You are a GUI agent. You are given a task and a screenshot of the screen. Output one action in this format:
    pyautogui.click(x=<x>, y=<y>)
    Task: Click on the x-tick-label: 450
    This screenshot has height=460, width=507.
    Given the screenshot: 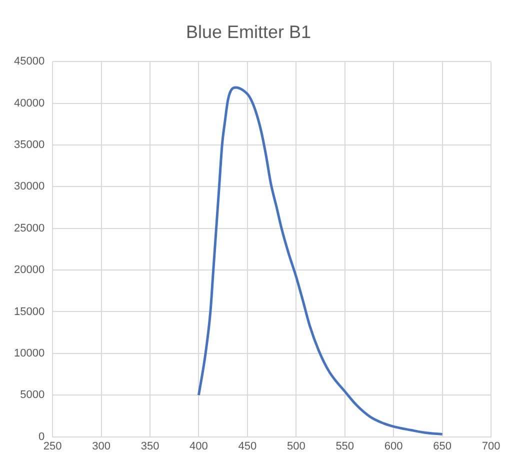 What is the action you would take?
    pyautogui.click(x=247, y=446)
    